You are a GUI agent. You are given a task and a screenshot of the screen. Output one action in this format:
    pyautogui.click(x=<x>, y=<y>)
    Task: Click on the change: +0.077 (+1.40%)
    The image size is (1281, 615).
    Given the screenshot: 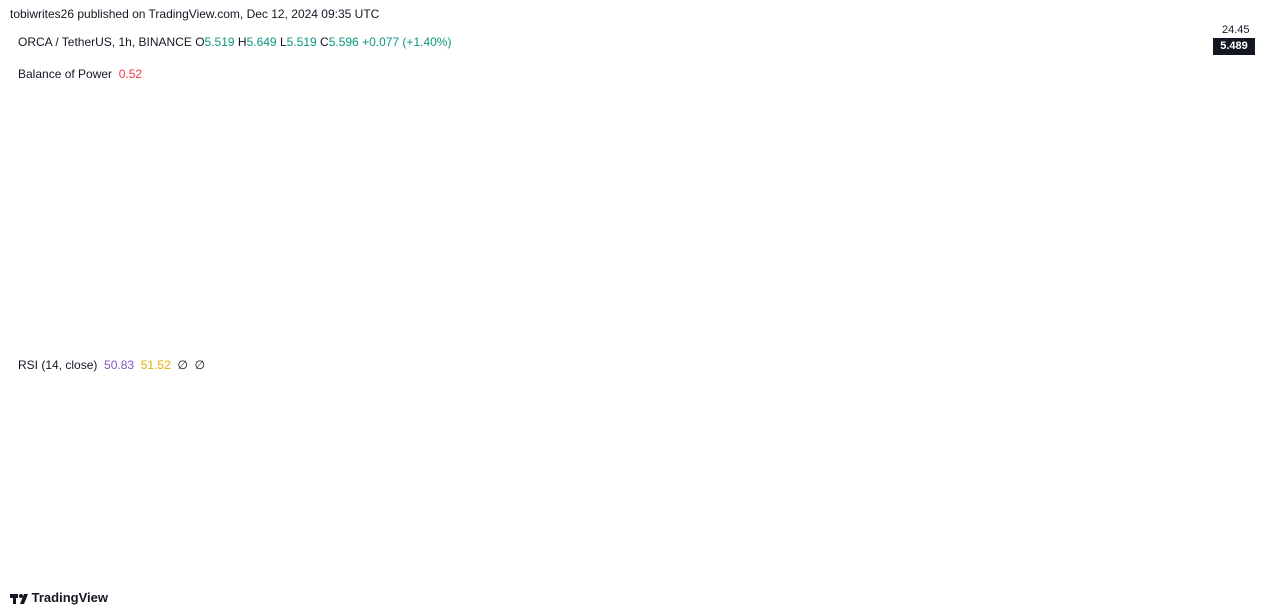 What is the action you would take?
    pyautogui.click(x=407, y=42)
    